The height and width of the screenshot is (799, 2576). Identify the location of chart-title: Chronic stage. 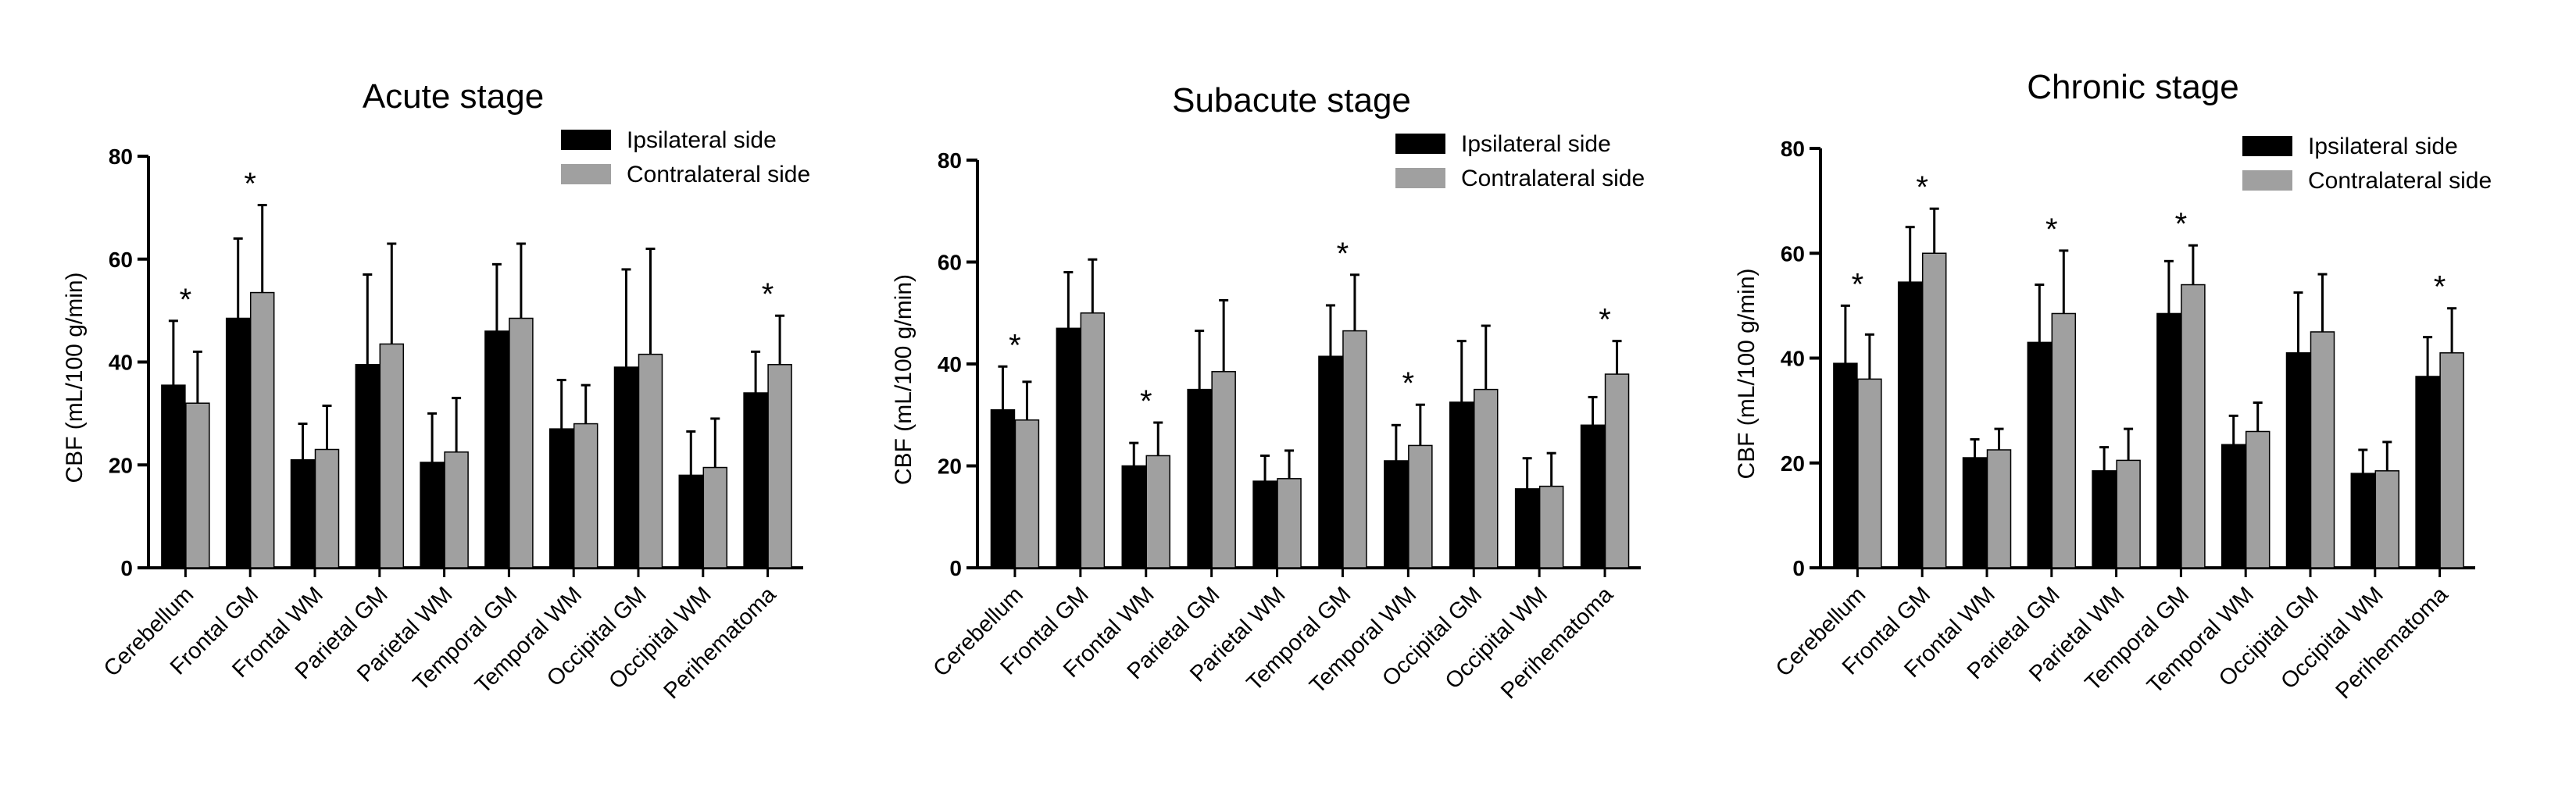
(2133, 87).